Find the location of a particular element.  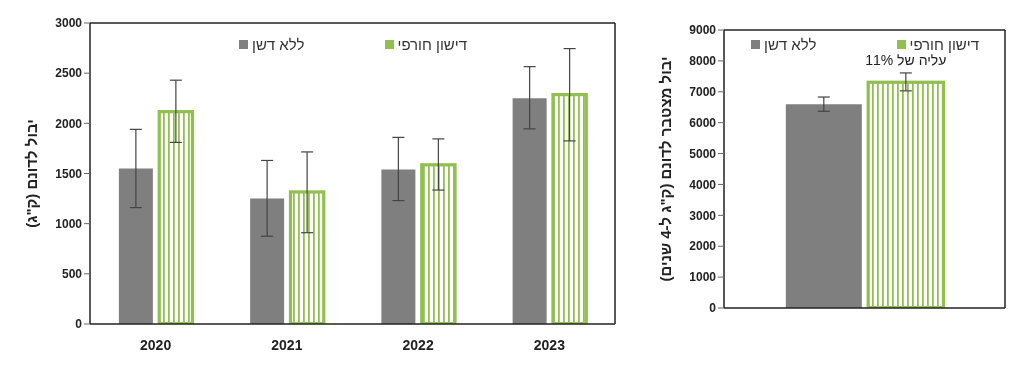

y-tick-label: 4000 is located at coordinates (703, 184).